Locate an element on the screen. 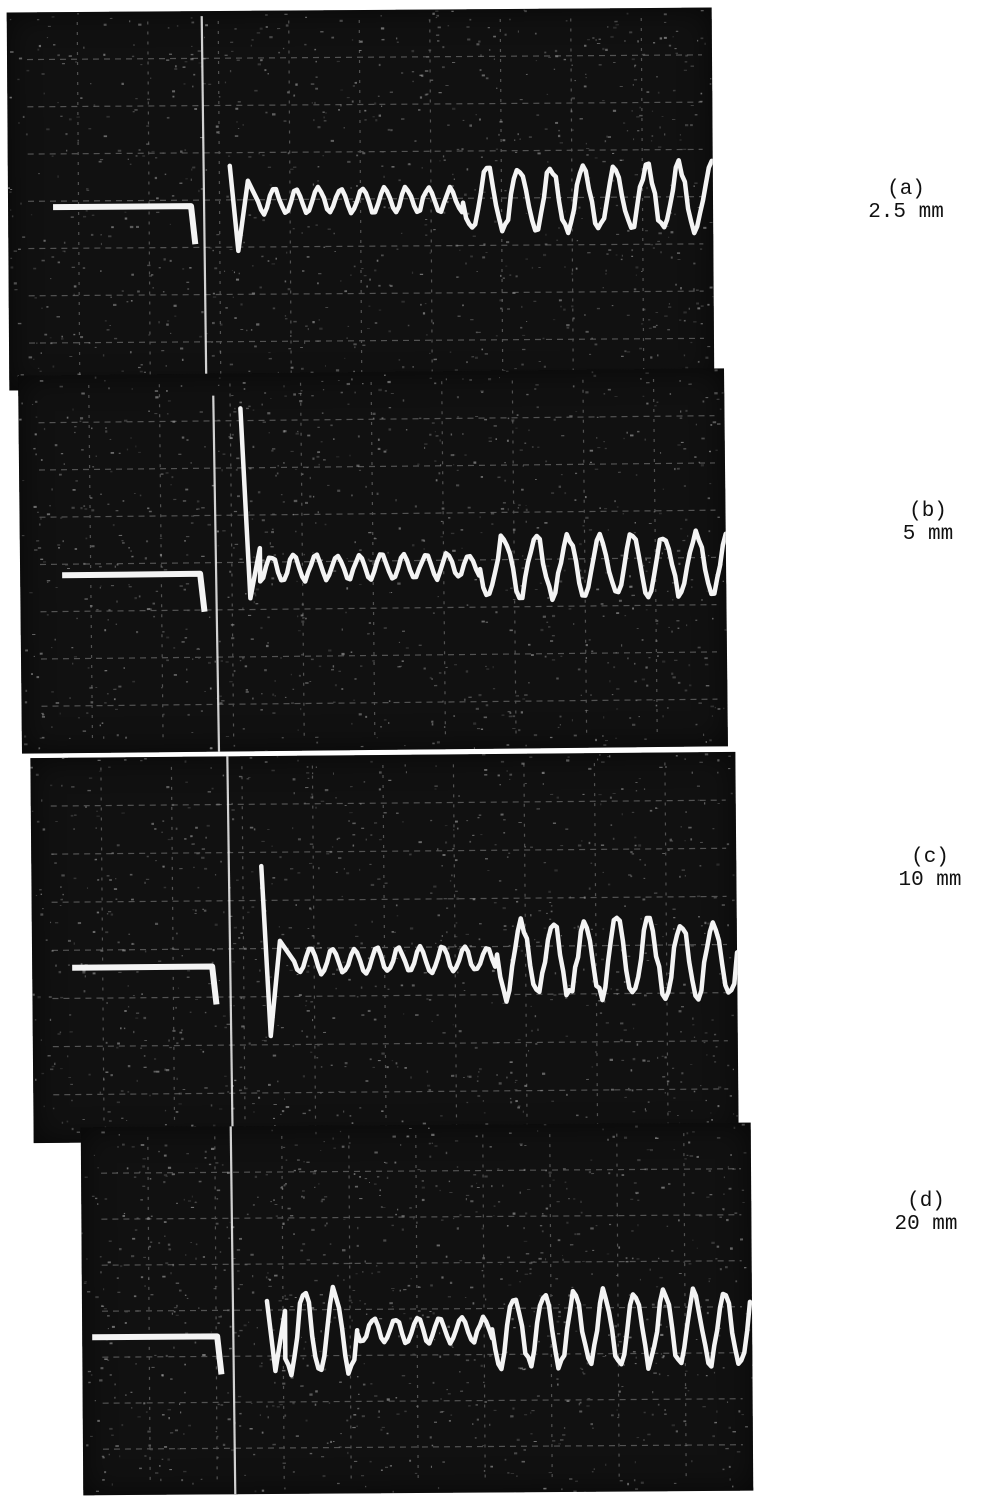 This screenshot has width=997, height=1498. baseline-step-c is located at coordinates (146, 984).